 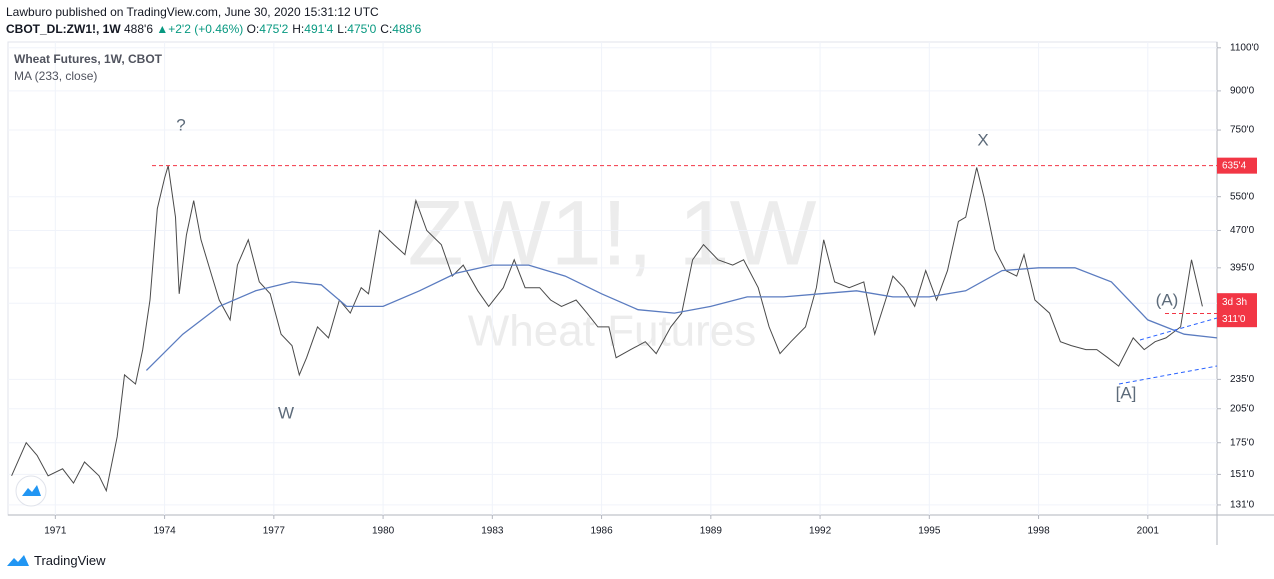 I want to click on price-label-bg, so click(x=1237, y=165).